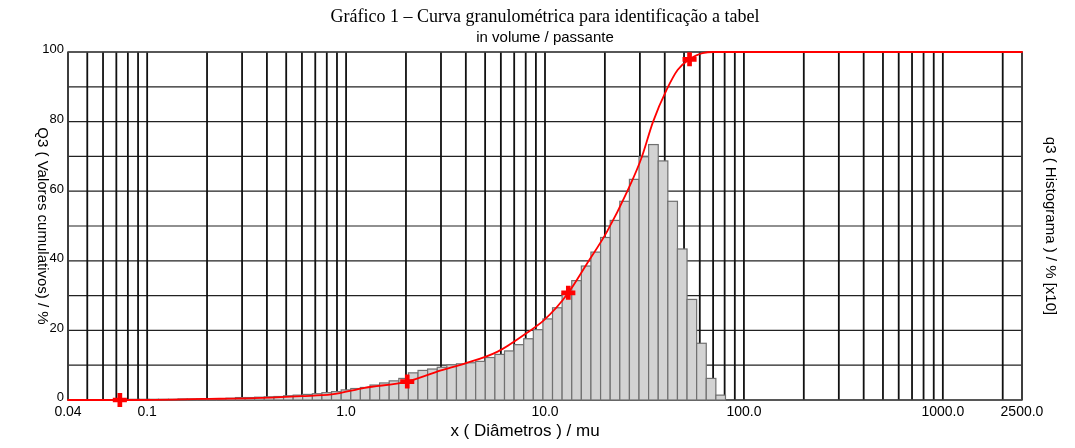 This screenshot has width=1075, height=448. Describe the element at coordinates (56, 118) in the screenshot. I see `y-tick-label: 80` at that location.